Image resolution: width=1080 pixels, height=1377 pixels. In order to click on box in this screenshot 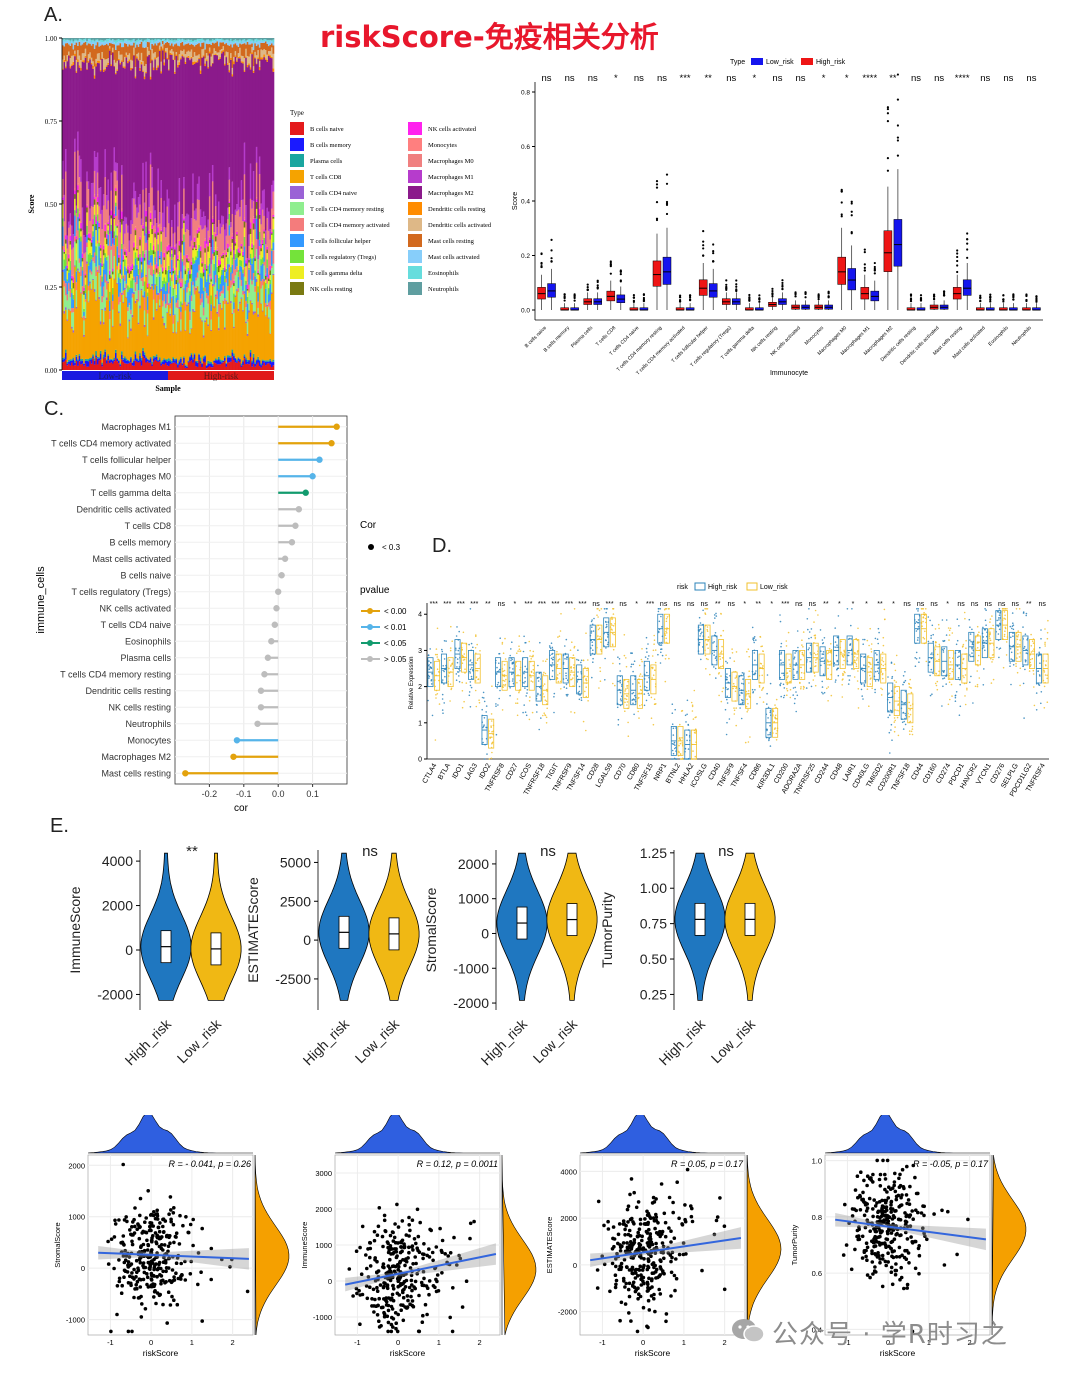, I will do `click(851, 279)`.